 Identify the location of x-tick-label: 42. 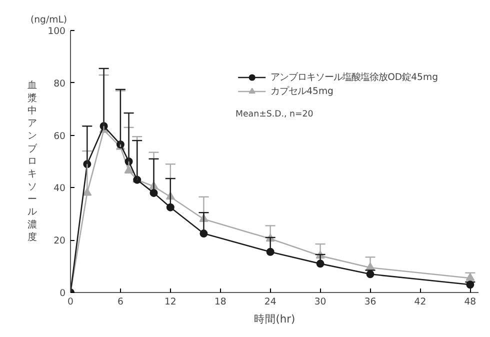
(420, 302).